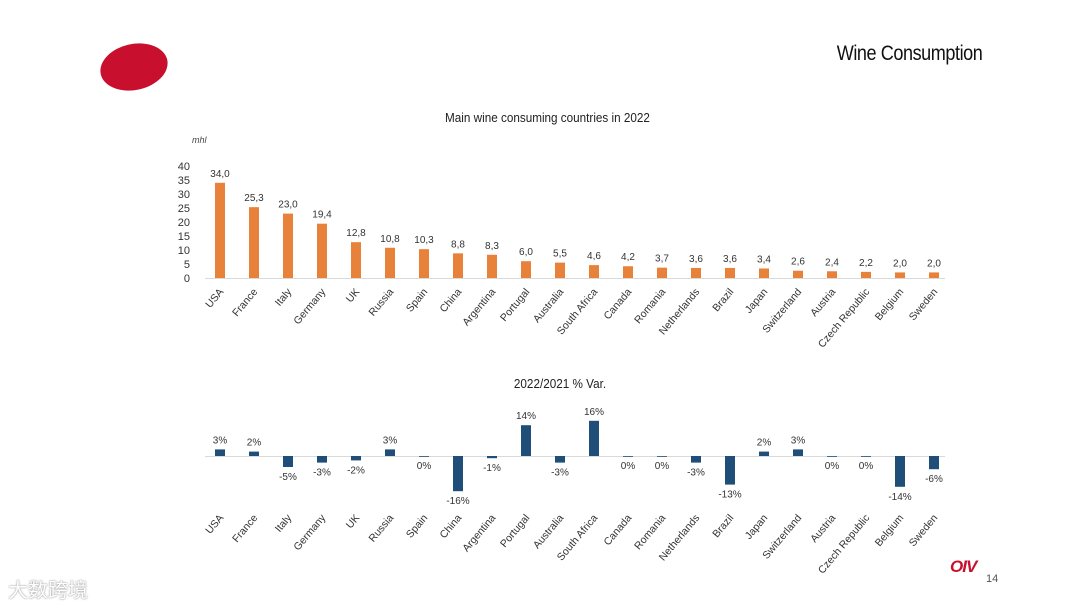 The height and width of the screenshot is (608, 1080). What do you see at coordinates (479, 307) in the screenshot?
I see `chart1-category-label: Argentina` at bounding box center [479, 307].